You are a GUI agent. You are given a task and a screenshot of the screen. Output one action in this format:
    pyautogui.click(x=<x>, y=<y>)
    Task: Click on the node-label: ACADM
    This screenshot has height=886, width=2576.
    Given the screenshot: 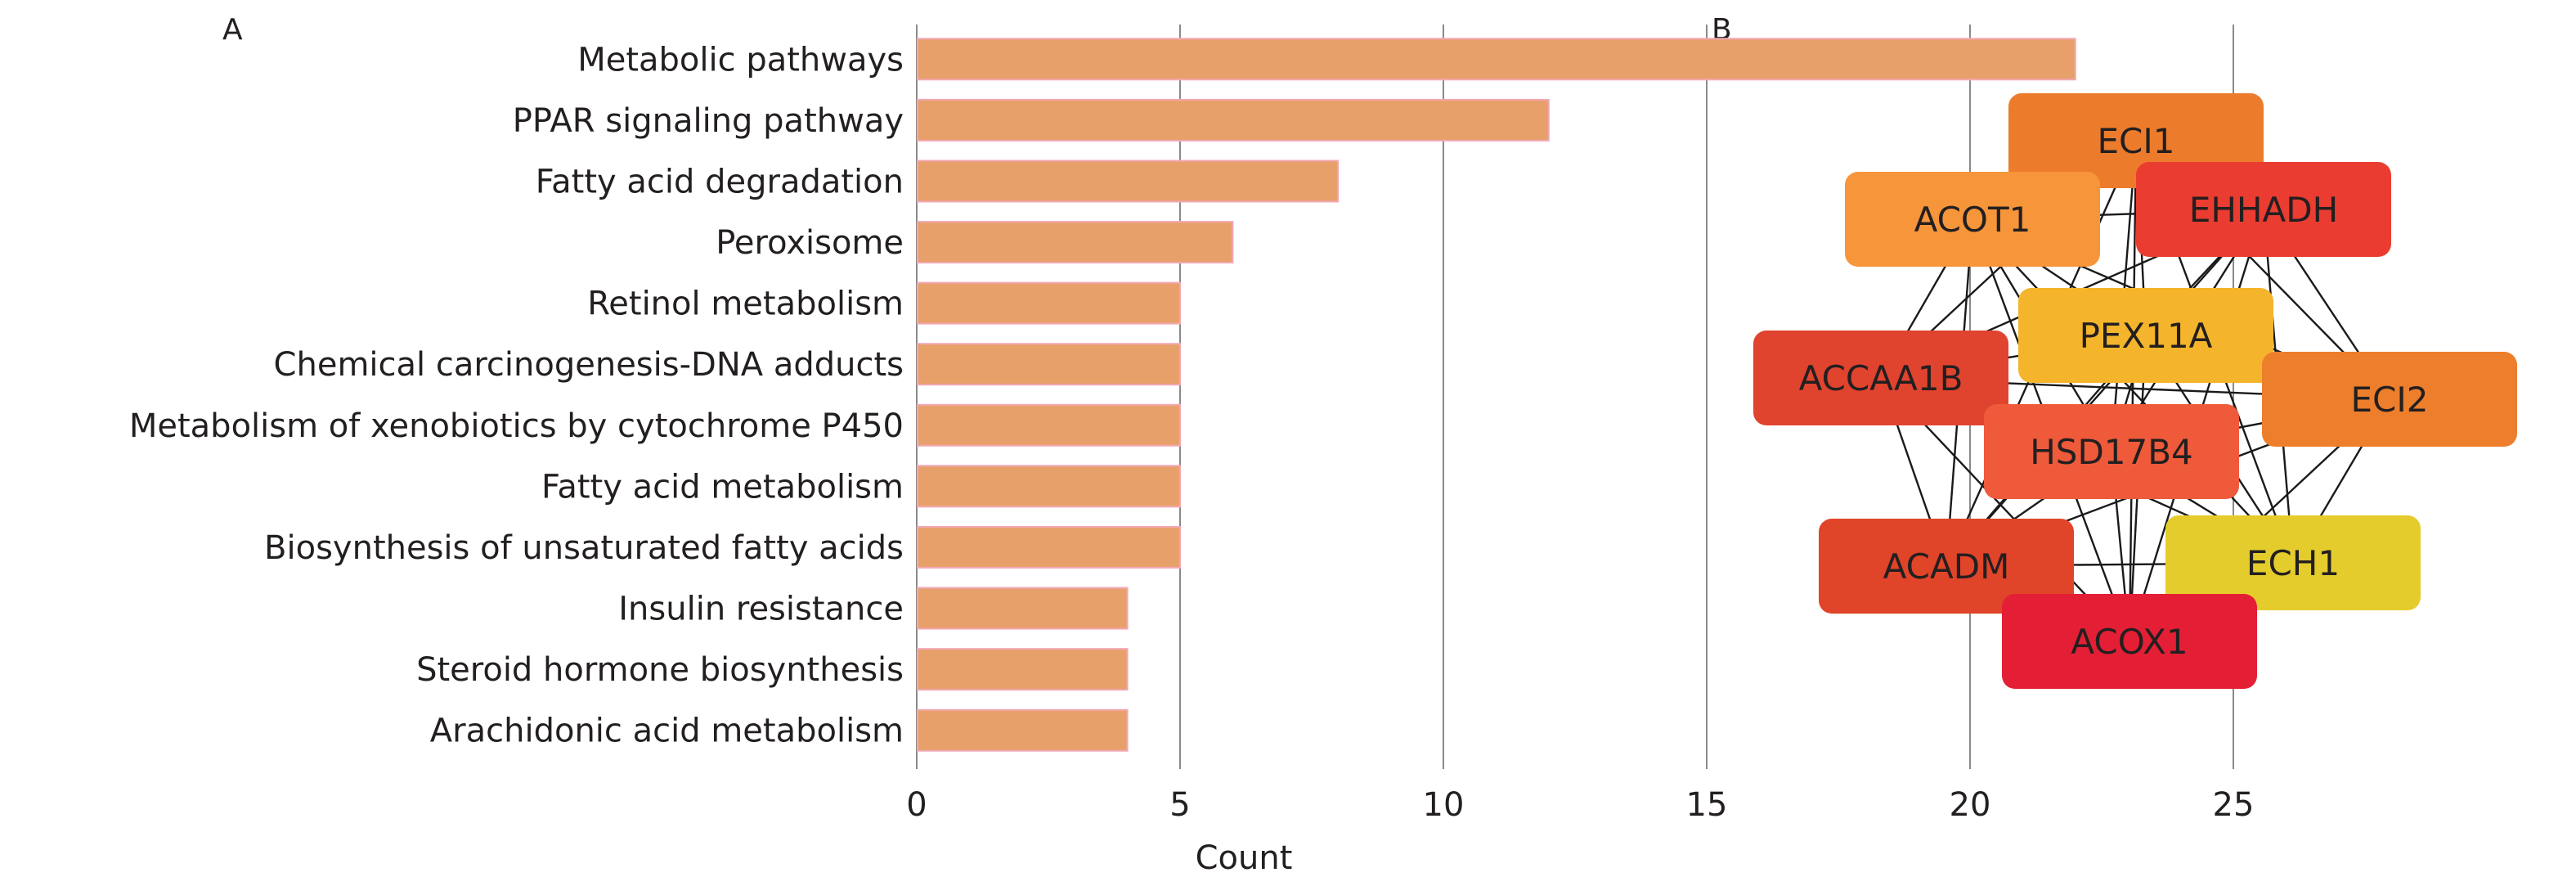 What is the action you would take?
    pyautogui.click(x=1946, y=566)
    